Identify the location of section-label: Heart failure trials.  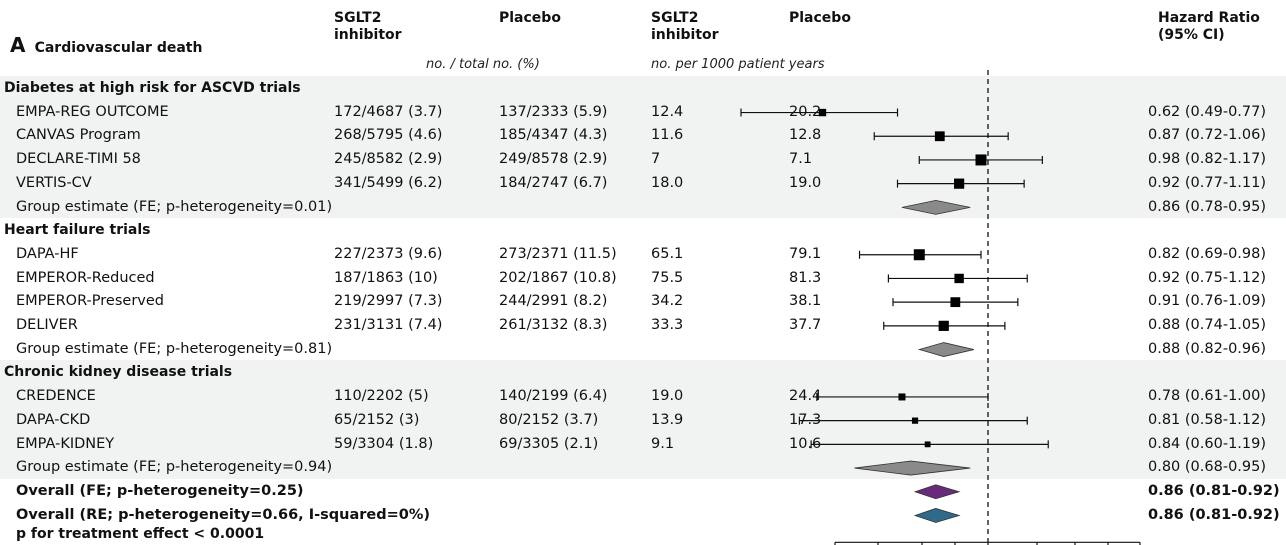
(77, 230).